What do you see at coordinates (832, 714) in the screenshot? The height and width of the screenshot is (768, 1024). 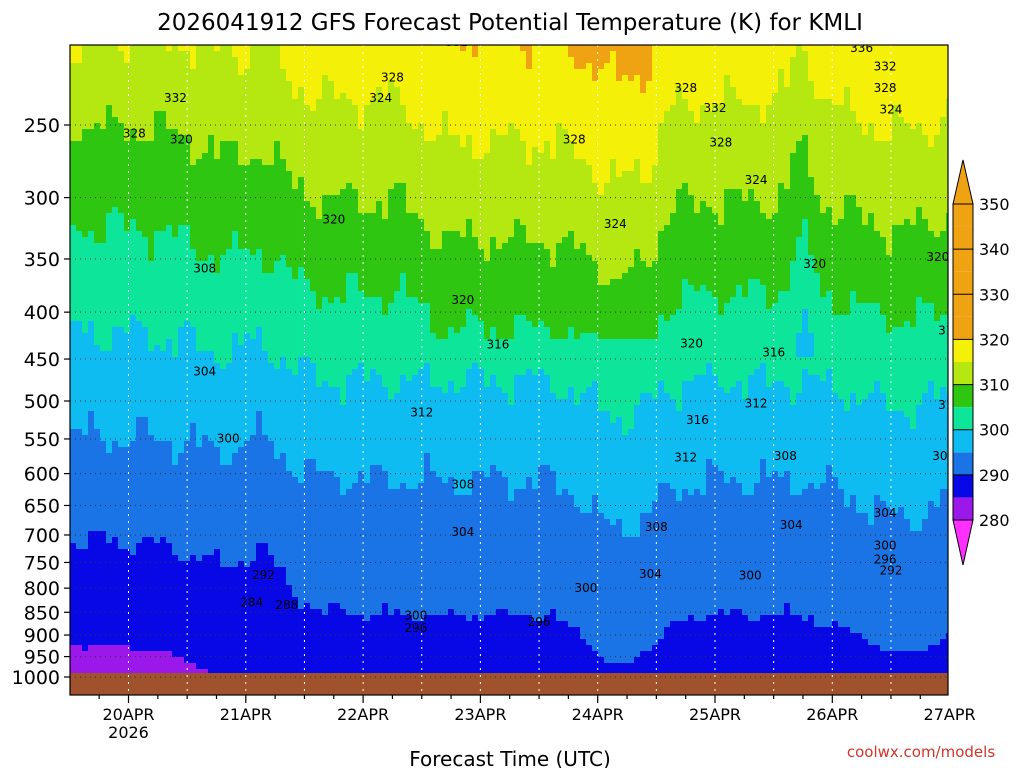 I see `x-tick-label: 26APR` at bounding box center [832, 714].